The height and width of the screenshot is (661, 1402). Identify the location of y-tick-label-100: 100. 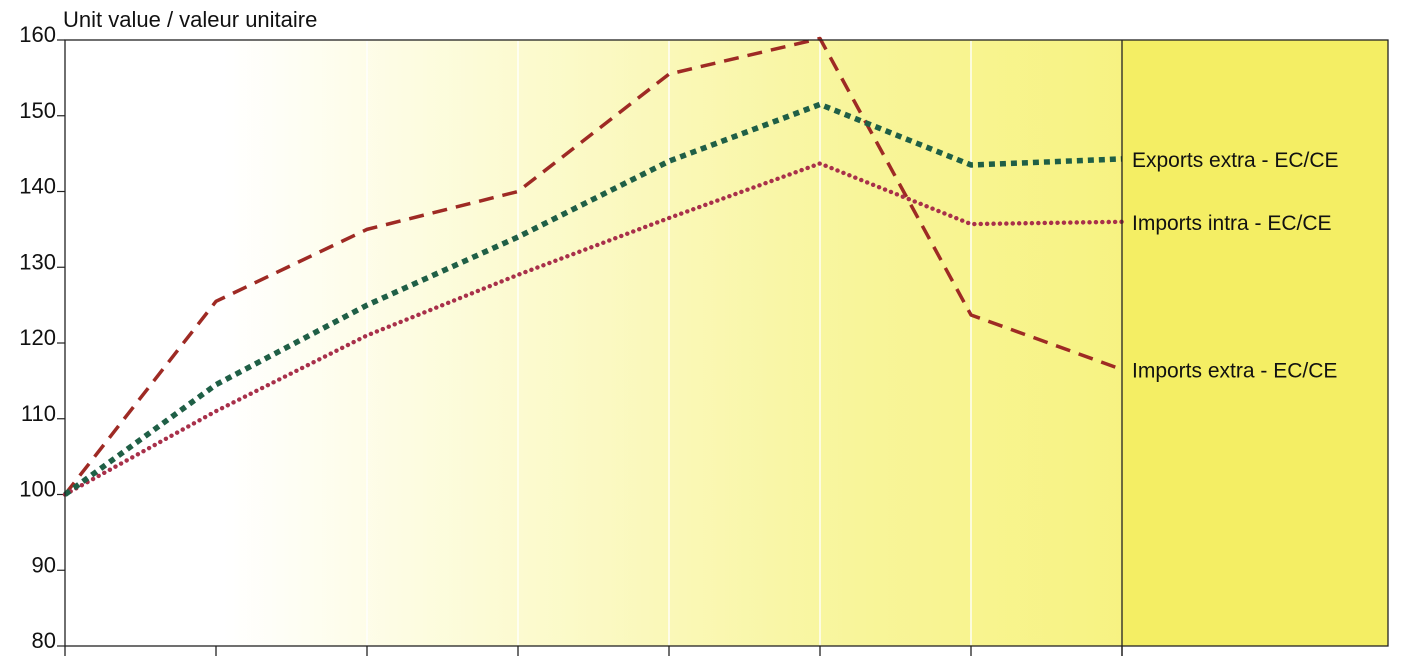
(37, 489).